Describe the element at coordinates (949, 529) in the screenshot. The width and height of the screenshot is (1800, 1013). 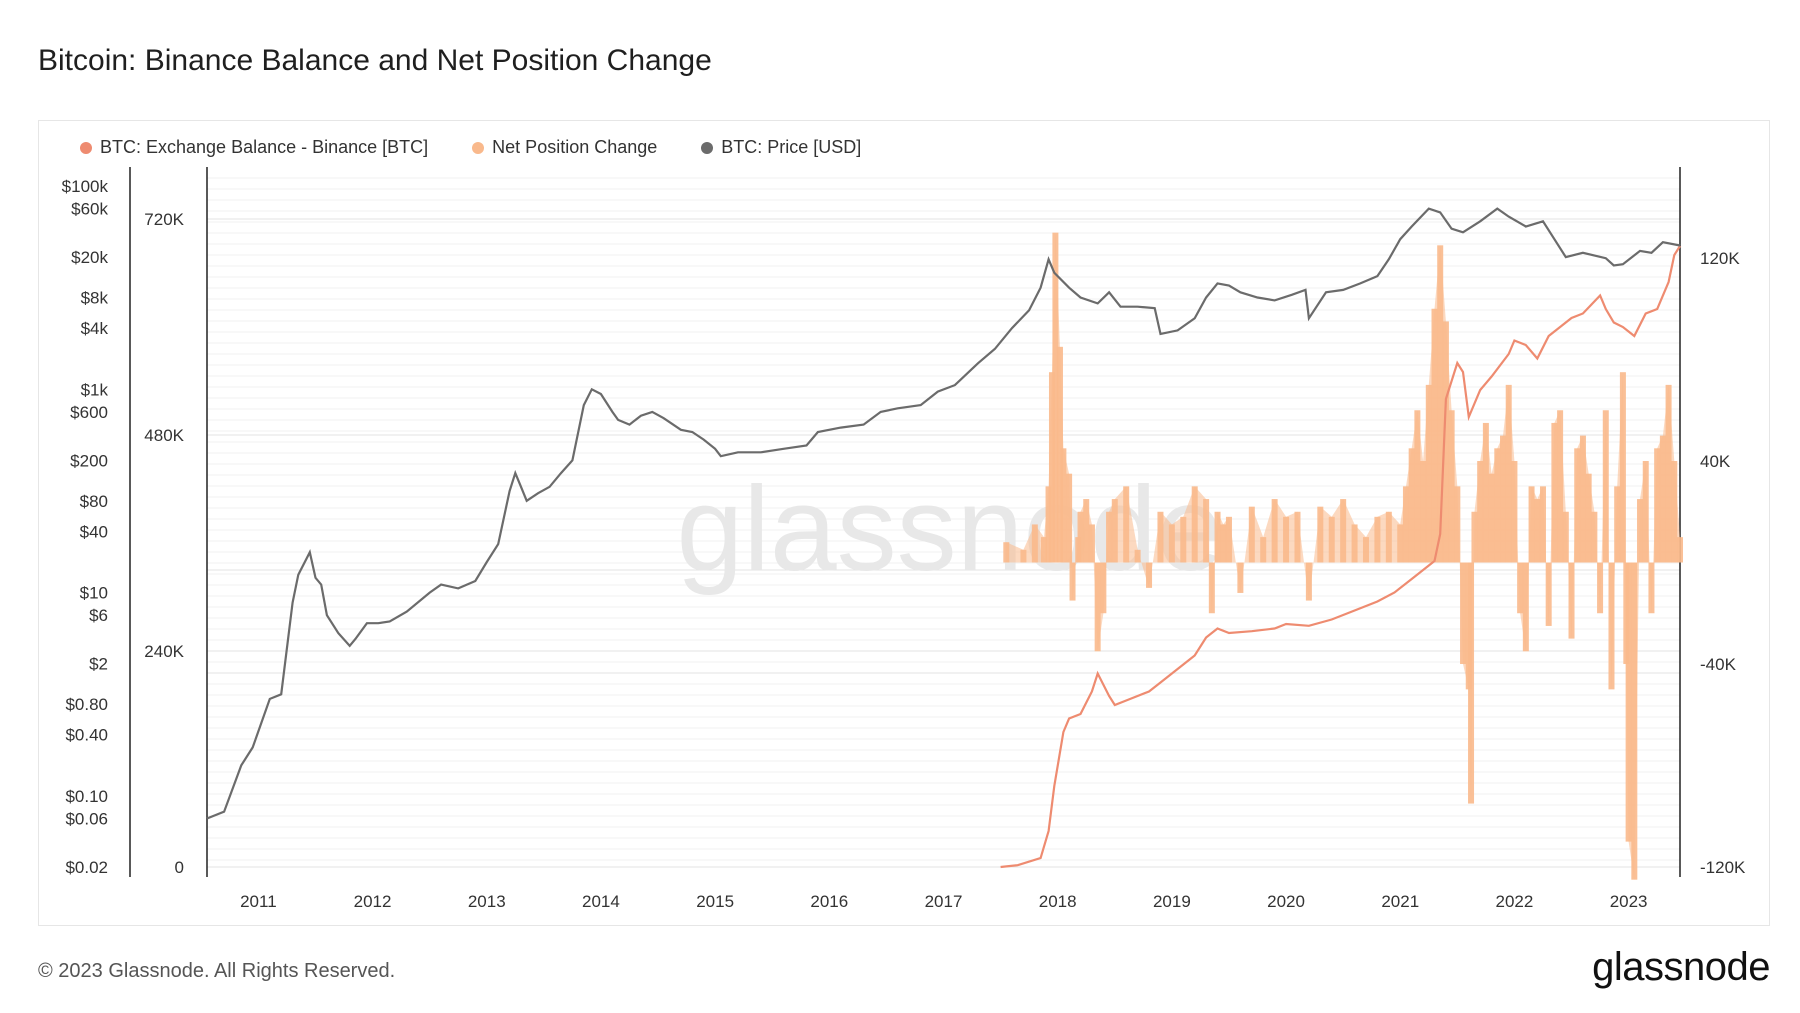
I see `watermark: glassnode` at that location.